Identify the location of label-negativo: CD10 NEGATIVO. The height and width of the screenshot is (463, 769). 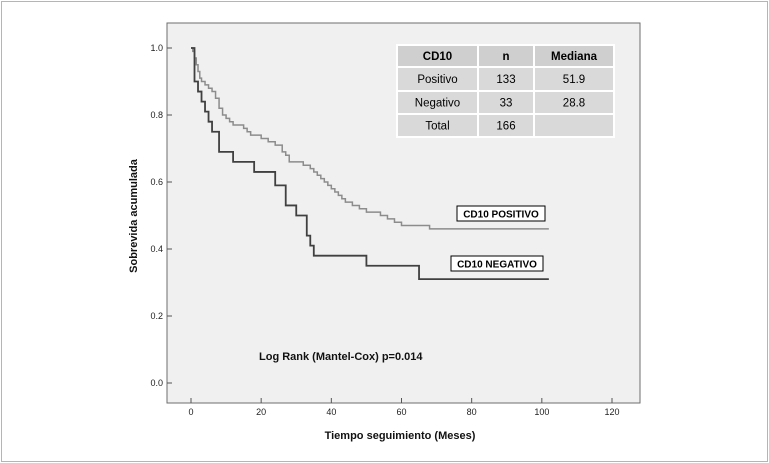
(497, 263).